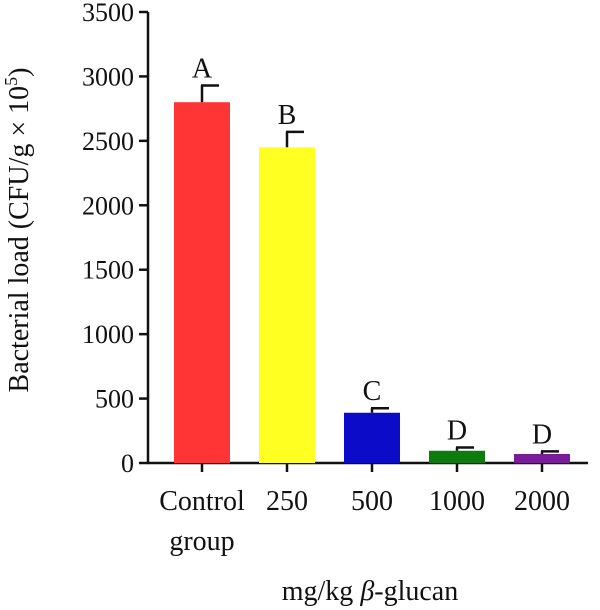  What do you see at coordinates (202, 501) in the screenshot?
I see `x-tick-label: Control` at bounding box center [202, 501].